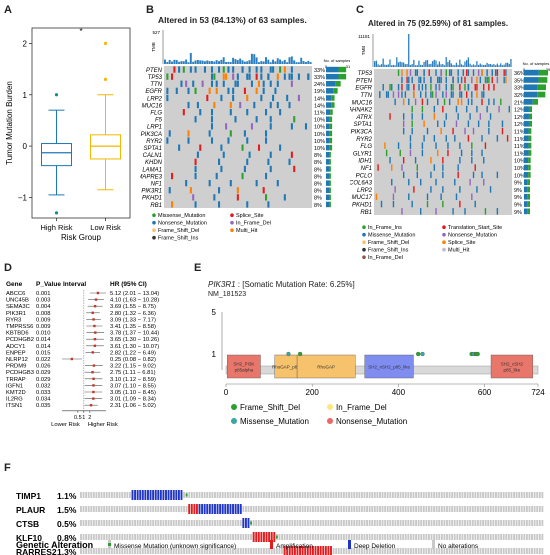  Describe the element at coordinates (67, 510) in the screenshot. I see `alteration-percent: 1.5%` at that location.